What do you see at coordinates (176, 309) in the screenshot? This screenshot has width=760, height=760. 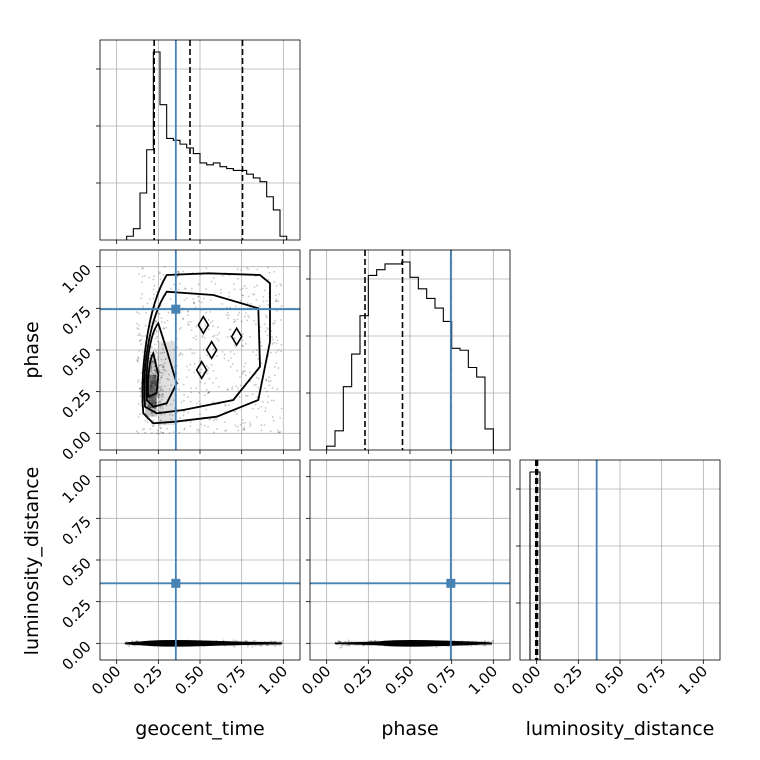 I see `panel2d-geocent_time-vs-phase-truth-marker` at bounding box center [176, 309].